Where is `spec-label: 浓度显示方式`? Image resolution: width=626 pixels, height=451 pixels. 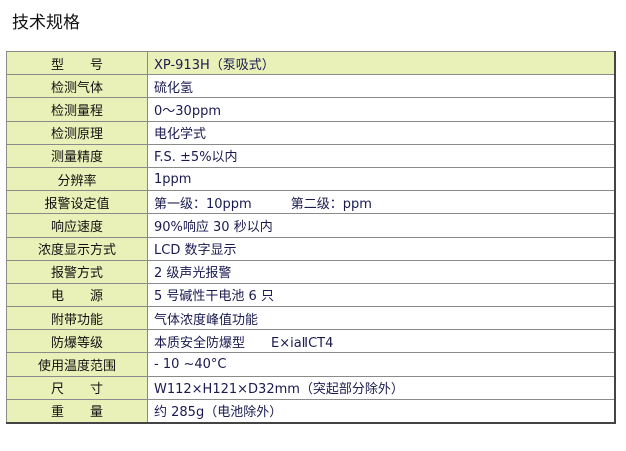 spec-label: 浓度显示方式 is located at coordinates (77, 248).